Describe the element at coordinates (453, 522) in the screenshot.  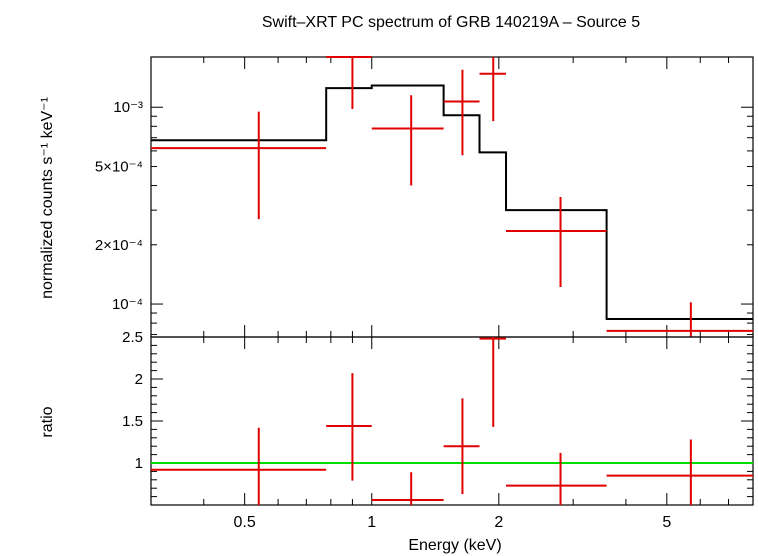
I see `x-tick-labels: 0.5 1 2 5` at that location.